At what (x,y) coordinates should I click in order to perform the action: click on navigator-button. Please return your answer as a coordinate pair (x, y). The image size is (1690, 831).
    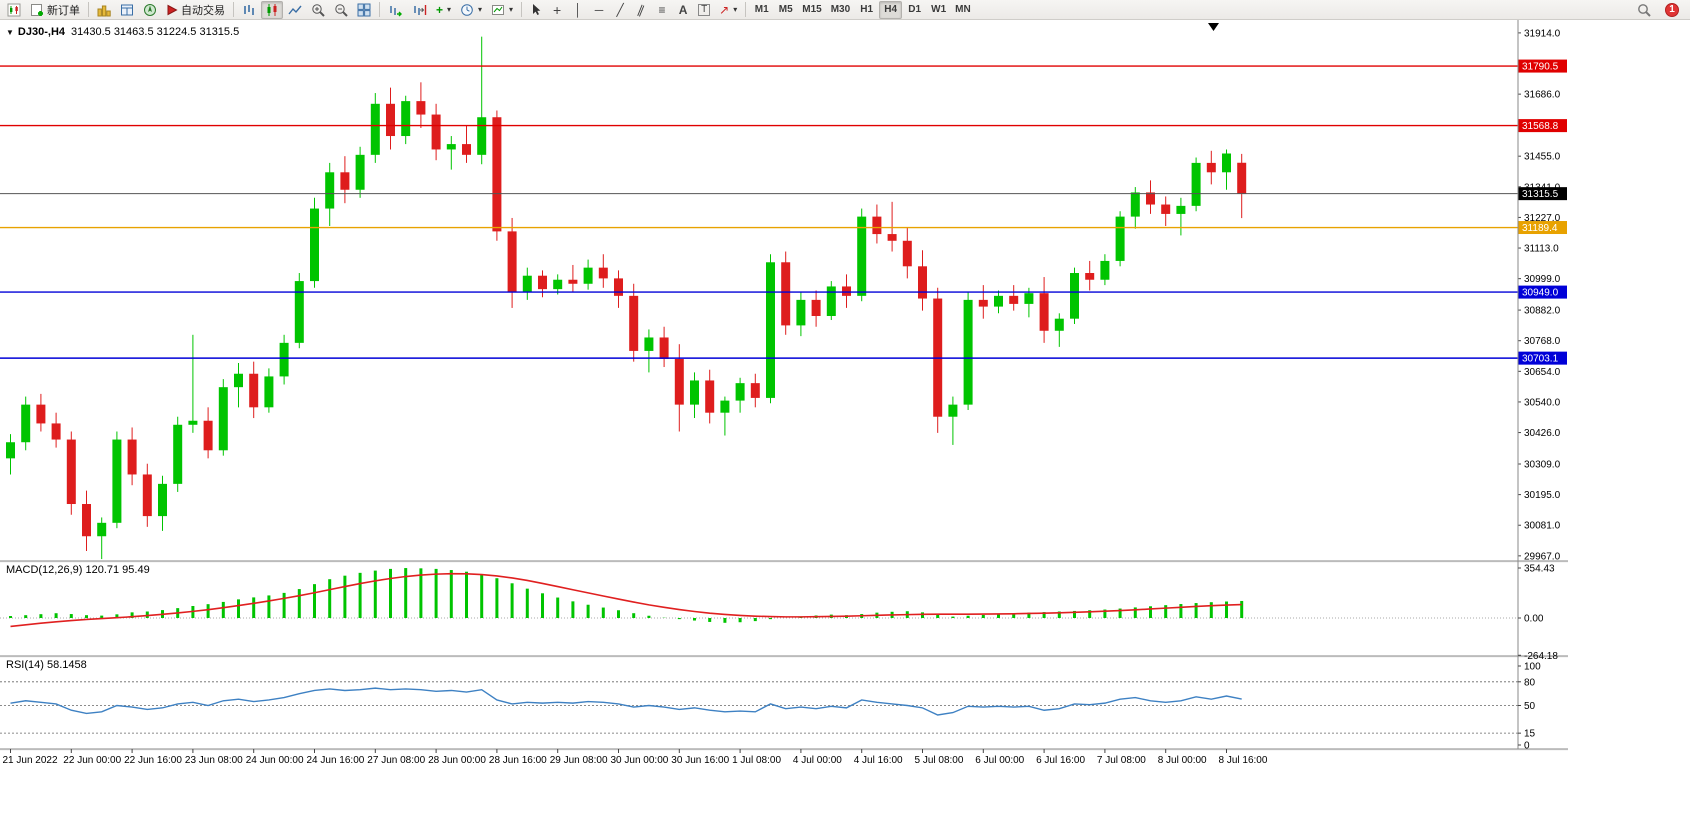
    Looking at the image, I should click on (150, 10).